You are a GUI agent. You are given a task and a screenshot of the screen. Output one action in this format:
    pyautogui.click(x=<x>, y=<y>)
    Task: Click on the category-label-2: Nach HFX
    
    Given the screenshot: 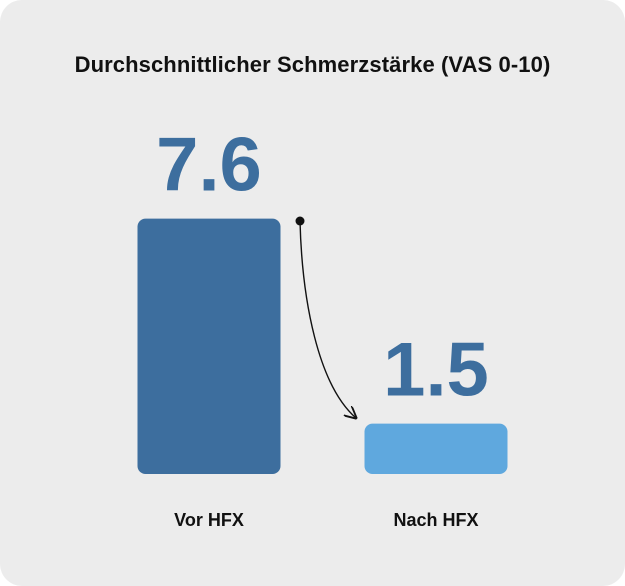 What is the action you would take?
    pyautogui.click(x=435, y=520)
    